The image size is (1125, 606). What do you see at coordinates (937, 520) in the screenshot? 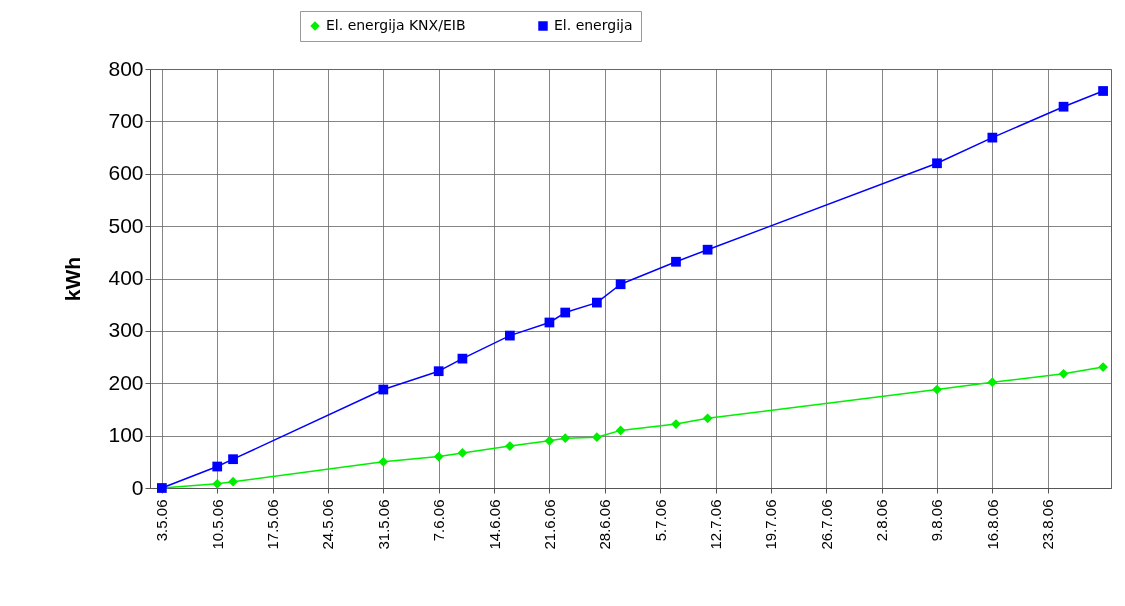
I see `x-tick-label: 9.8.06` at bounding box center [937, 520].